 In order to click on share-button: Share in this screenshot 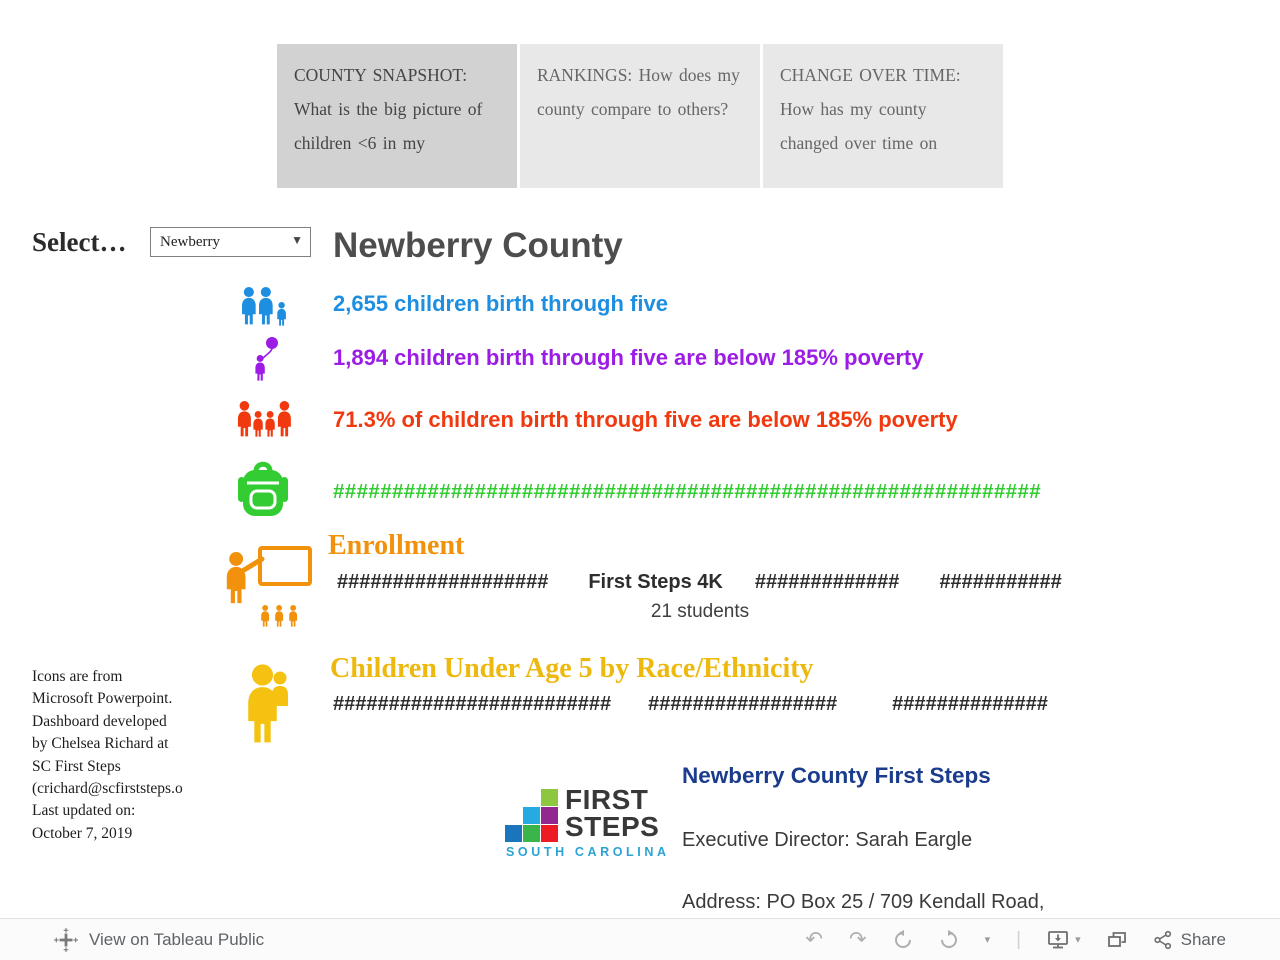, I will do `click(1189, 940)`.